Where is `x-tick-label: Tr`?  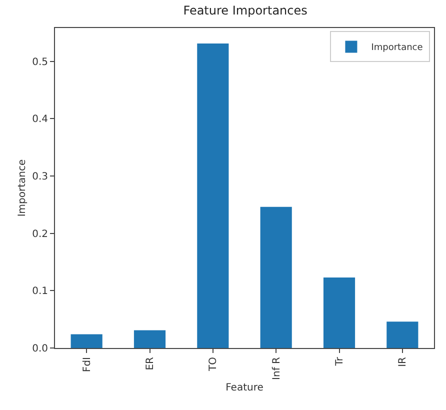
x-tick-label: Tr is located at coordinates (340, 361).